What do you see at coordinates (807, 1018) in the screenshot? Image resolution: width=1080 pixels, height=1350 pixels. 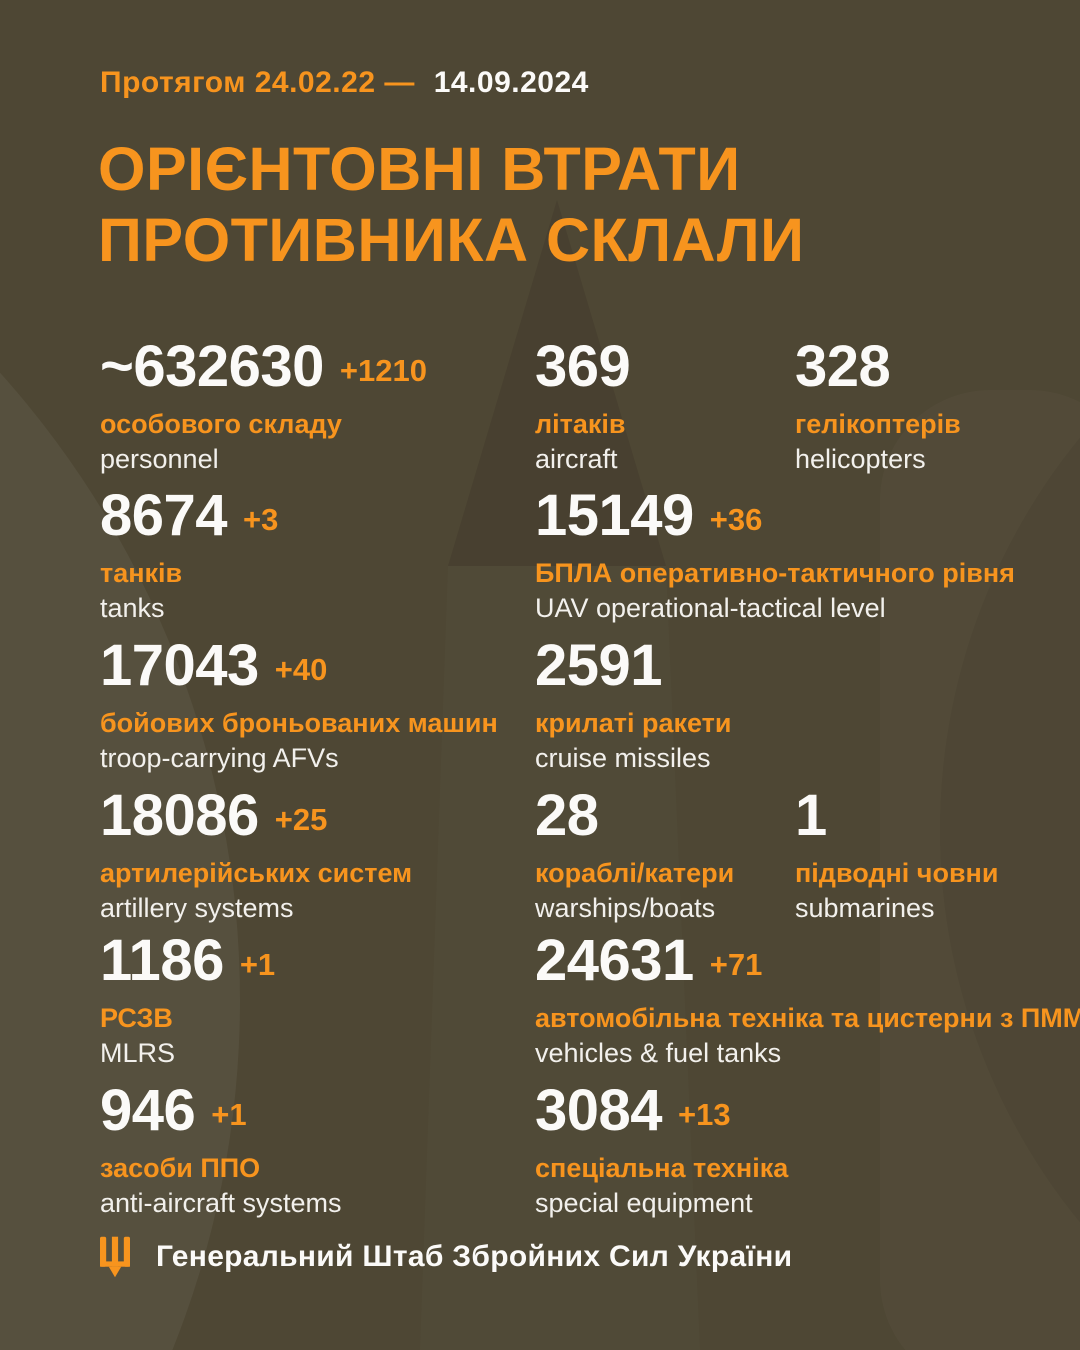 I see `stat-vehicles-label-uk: автомобільна техніка та цистерни з ПММ` at bounding box center [807, 1018].